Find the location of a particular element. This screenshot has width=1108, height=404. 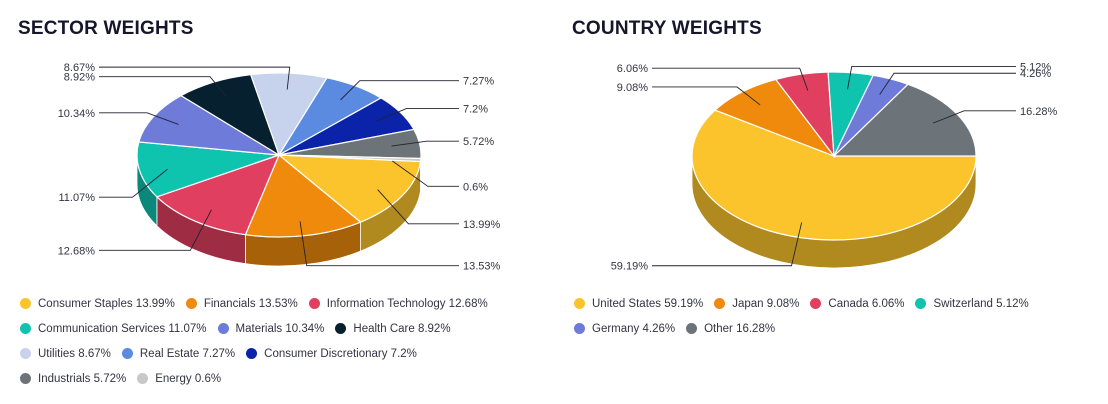

sector-weights-title: SECTOR WEIGHTS is located at coordinates (106, 28).